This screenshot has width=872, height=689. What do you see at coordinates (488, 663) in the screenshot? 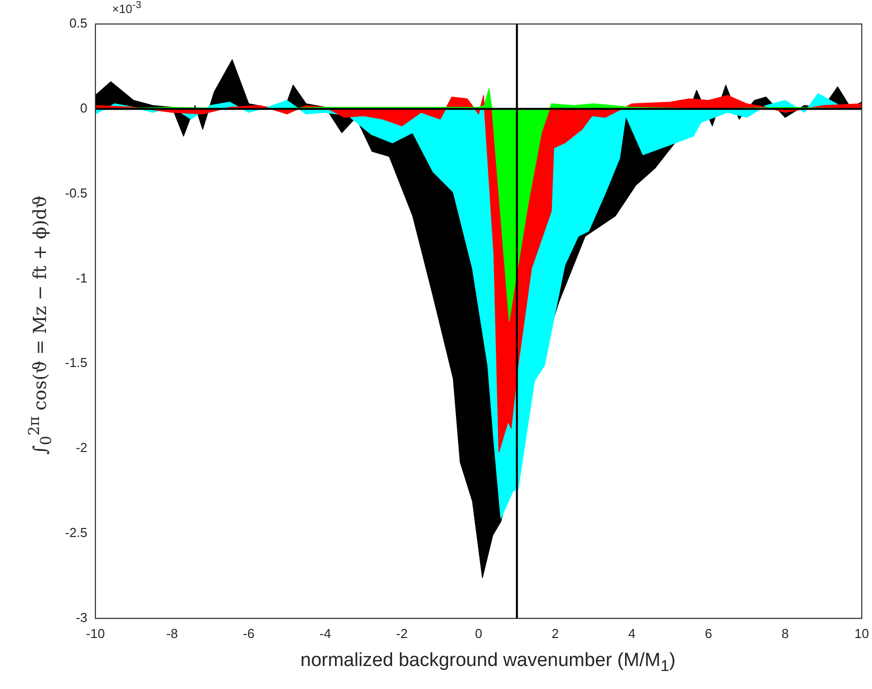
I see `x-axis-title: normalized background wavenumber (M/M$_{1}$)` at bounding box center [488, 663].